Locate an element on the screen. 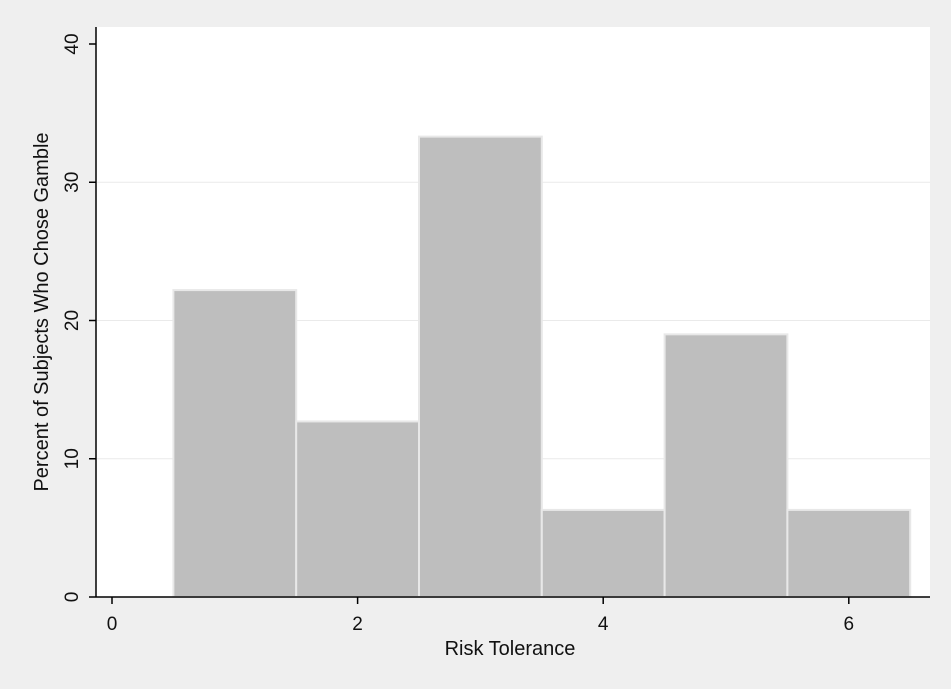  x-tick-label-6: 6 is located at coordinates (849, 624).